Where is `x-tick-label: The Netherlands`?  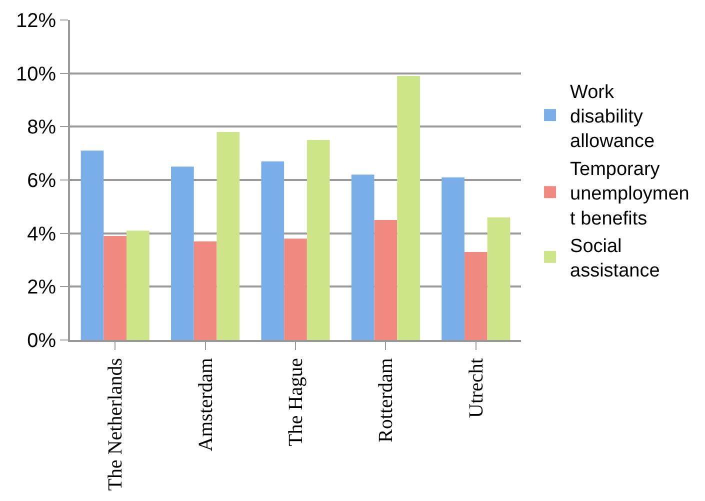 x-tick-label: The Netherlands is located at coordinates (115, 424).